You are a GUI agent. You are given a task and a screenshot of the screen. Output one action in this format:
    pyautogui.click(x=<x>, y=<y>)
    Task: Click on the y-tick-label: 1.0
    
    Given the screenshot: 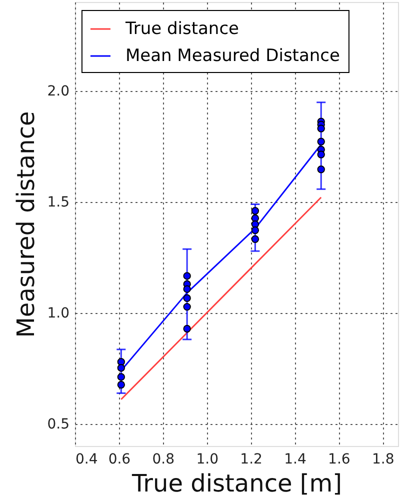 What is the action you would take?
    pyautogui.click(x=58, y=313)
    